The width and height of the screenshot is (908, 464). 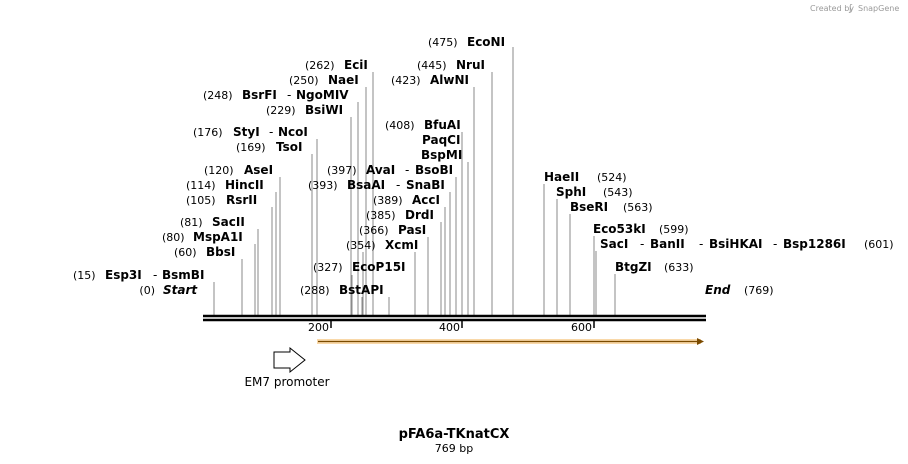 I want to click on map-title: pFA6a-TKnatCX, so click(x=454, y=434).